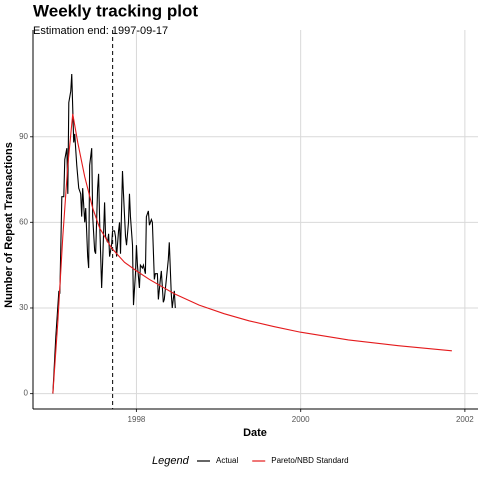 The height and width of the screenshot is (480, 480). I want to click on x-tick-label: 1998, so click(137, 419).